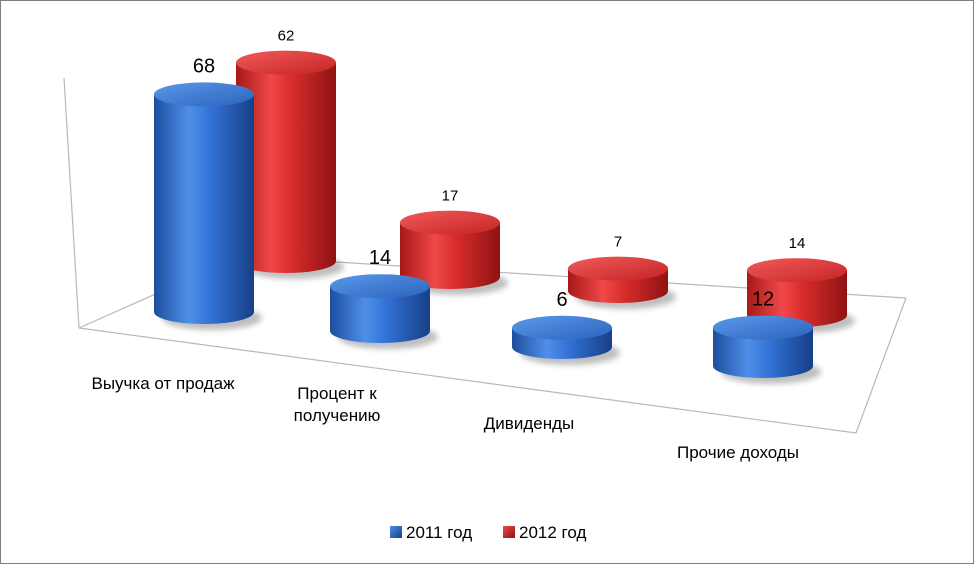 The height and width of the screenshot is (564, 974). Describe the element at coordinates (797, 243) in the screenshot. I see `value-label-2012-3: 14` at that location.